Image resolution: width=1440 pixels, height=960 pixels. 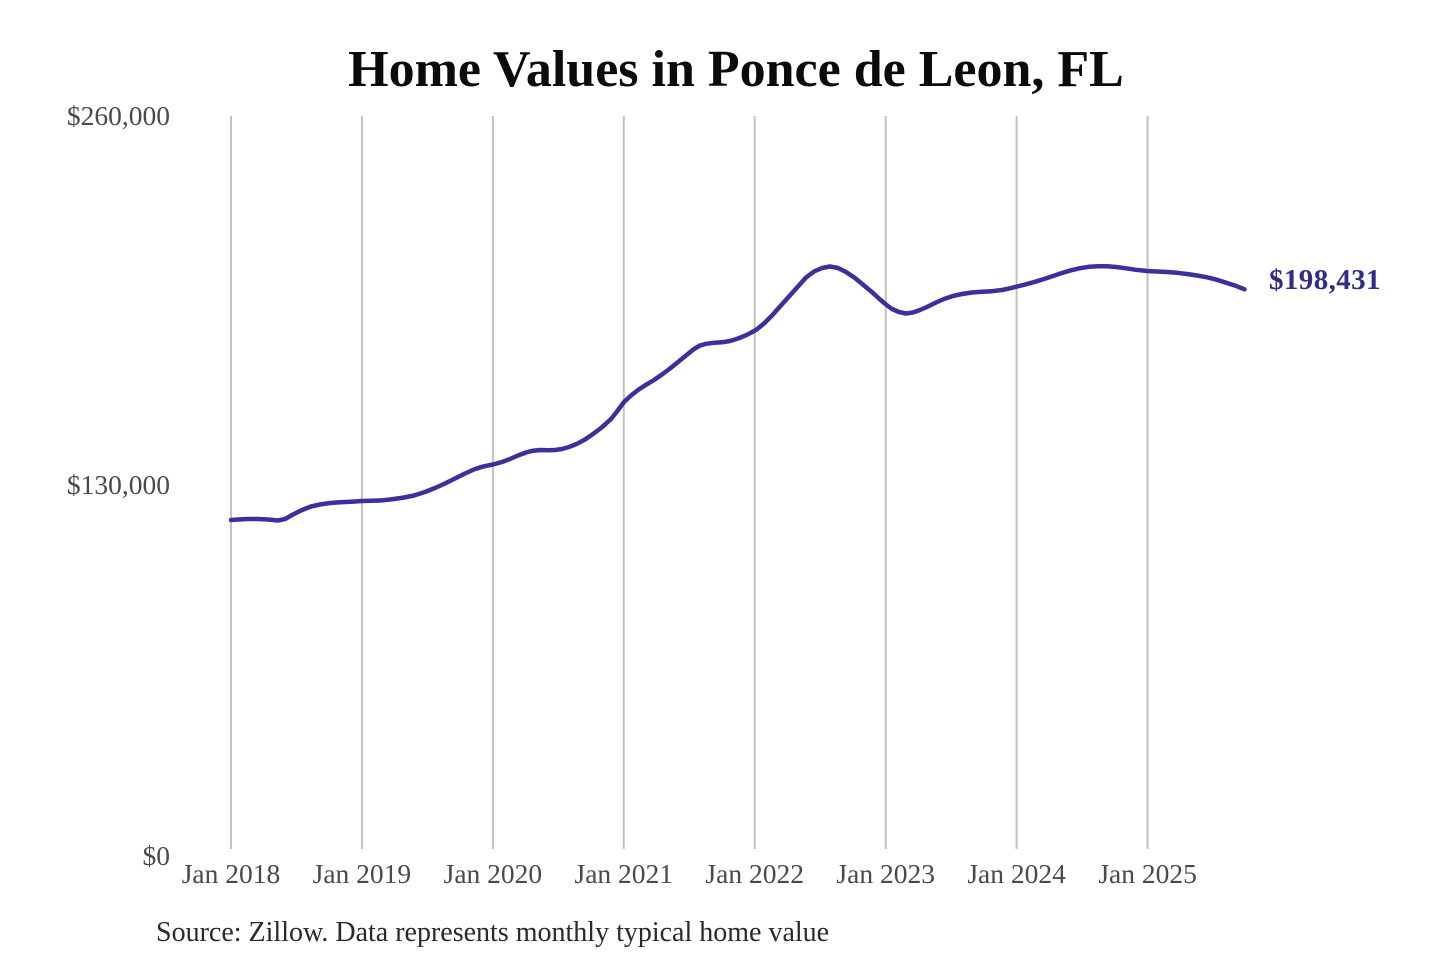 What do you see at coordinates (231, 873) in the screenshot?
I see `svg-text: Jan 2018` at bounding box center [231, 873].